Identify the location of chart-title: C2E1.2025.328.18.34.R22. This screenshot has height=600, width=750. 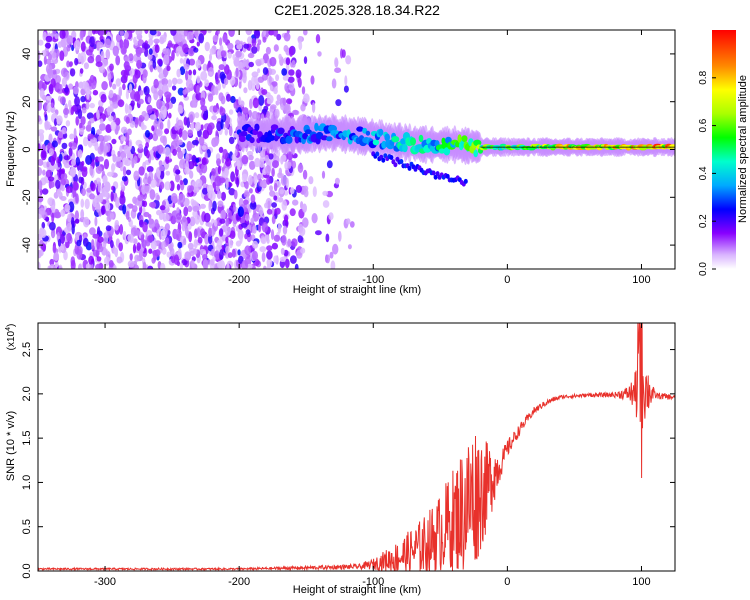
(357, 10).